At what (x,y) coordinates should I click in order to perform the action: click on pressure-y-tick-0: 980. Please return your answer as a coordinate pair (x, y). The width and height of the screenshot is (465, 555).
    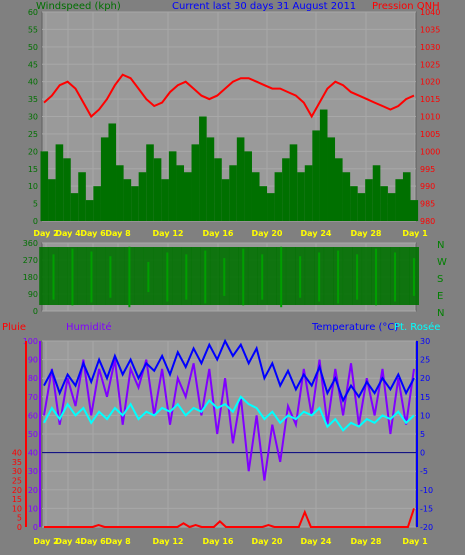
    Looking at the image, I should click on (427, 221).